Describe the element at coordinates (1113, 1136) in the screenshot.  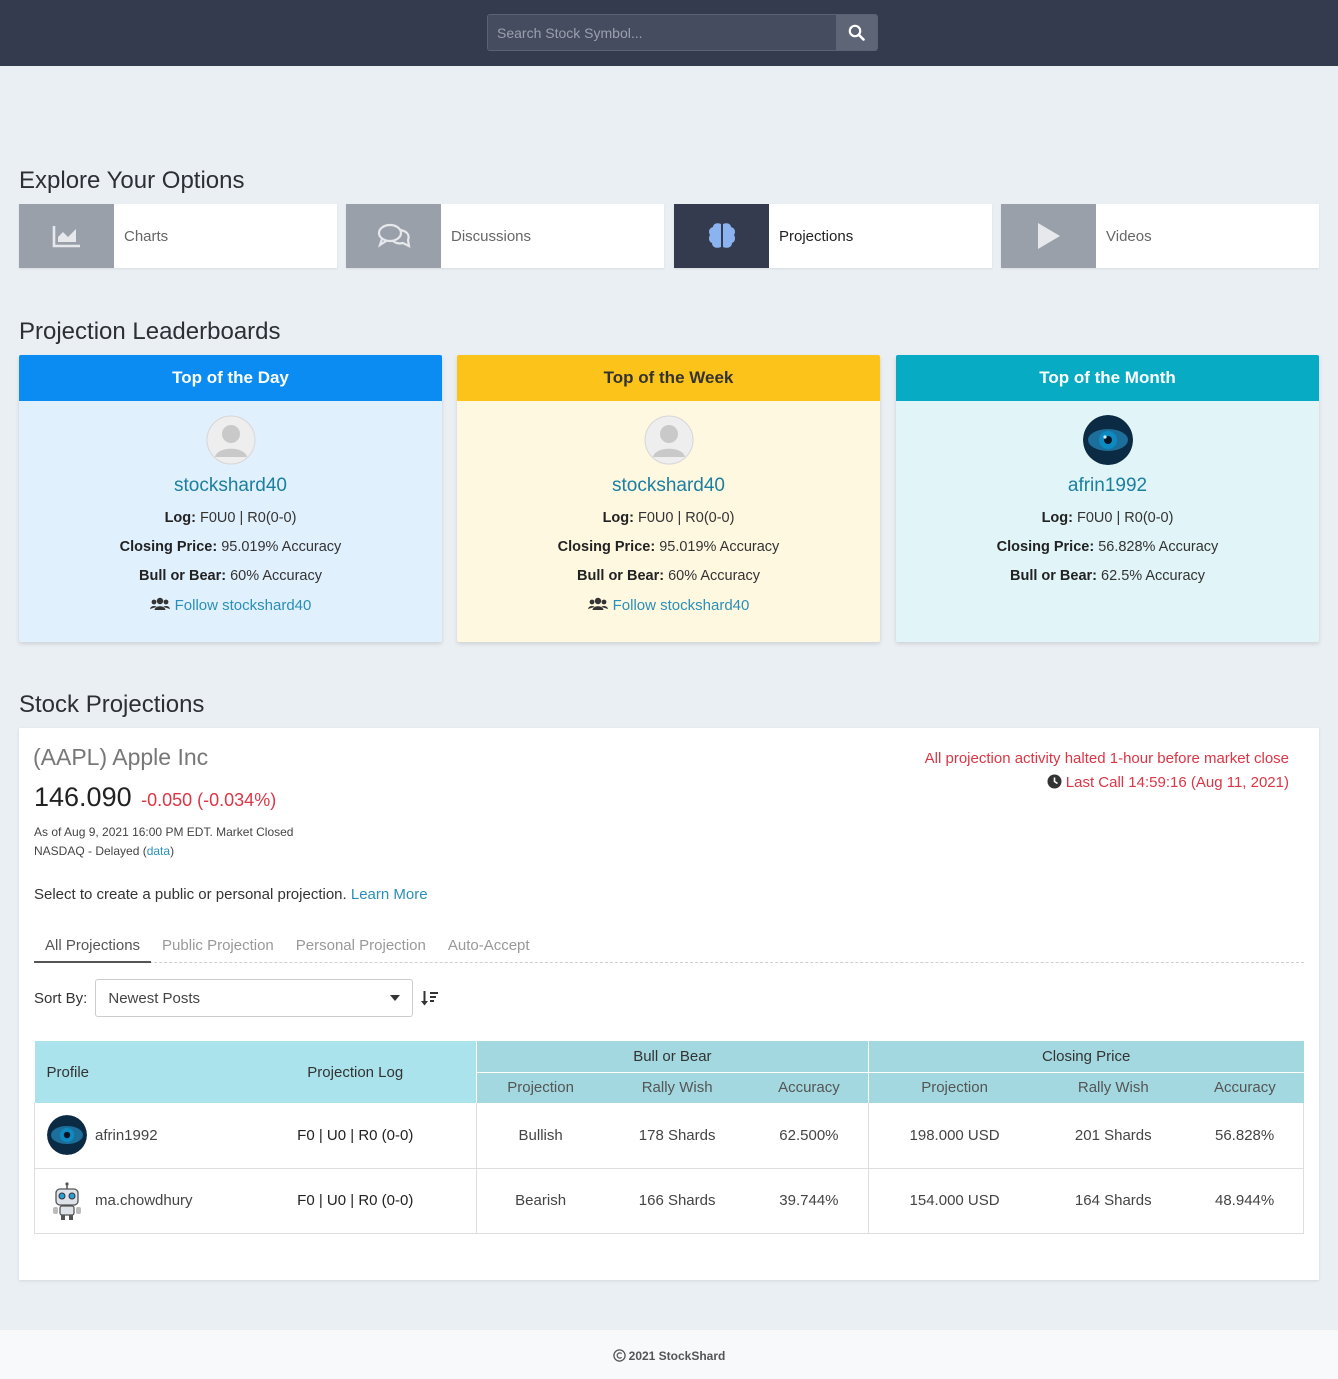
I see `row-cp-rally-wish: 201 Shards` at that location.